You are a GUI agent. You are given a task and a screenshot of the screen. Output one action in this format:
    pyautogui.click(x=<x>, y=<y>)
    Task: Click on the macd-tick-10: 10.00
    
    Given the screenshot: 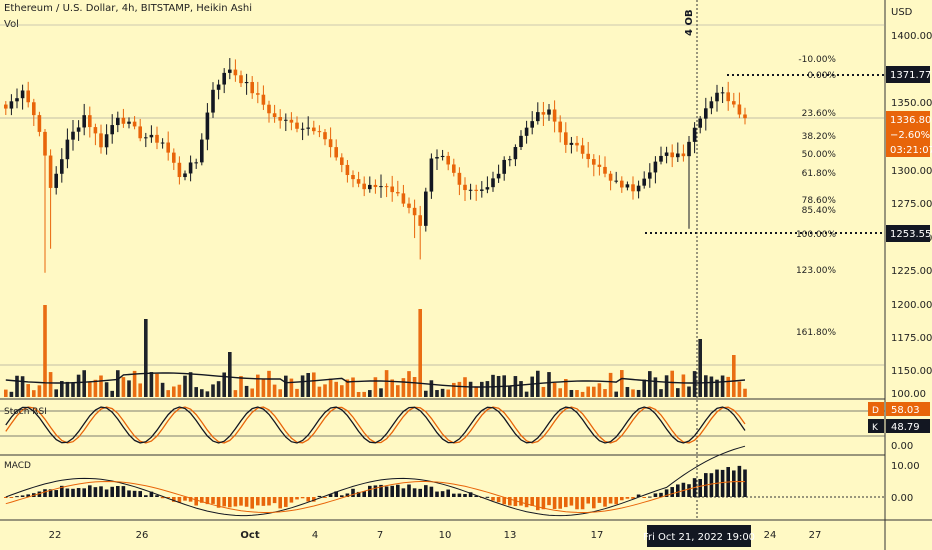 What is the action you would take?
    pyautogui.click(x=905, y=466)
    